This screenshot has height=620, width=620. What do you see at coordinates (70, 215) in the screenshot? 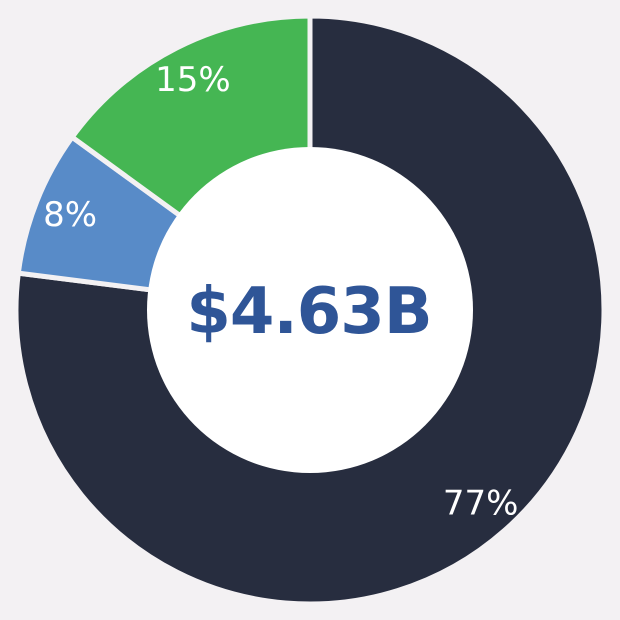
I see `slice-label-2: 8%` at bounding box center [70, 215].